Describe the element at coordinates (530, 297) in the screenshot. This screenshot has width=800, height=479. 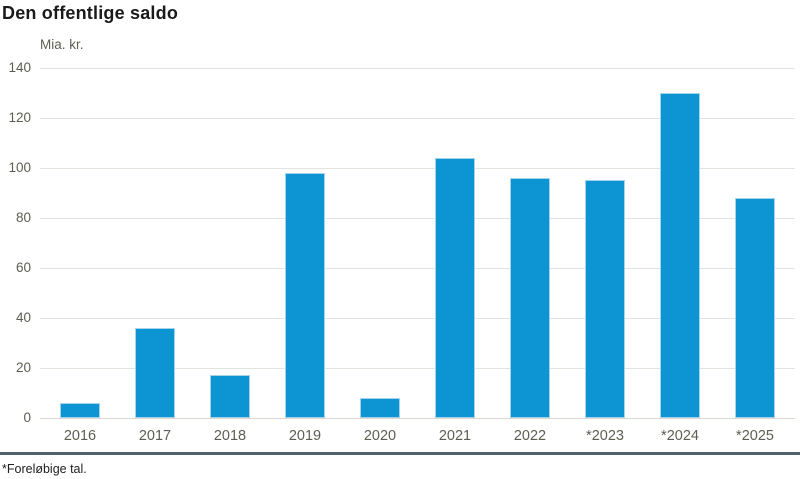
I see `bar-2022` at that location.